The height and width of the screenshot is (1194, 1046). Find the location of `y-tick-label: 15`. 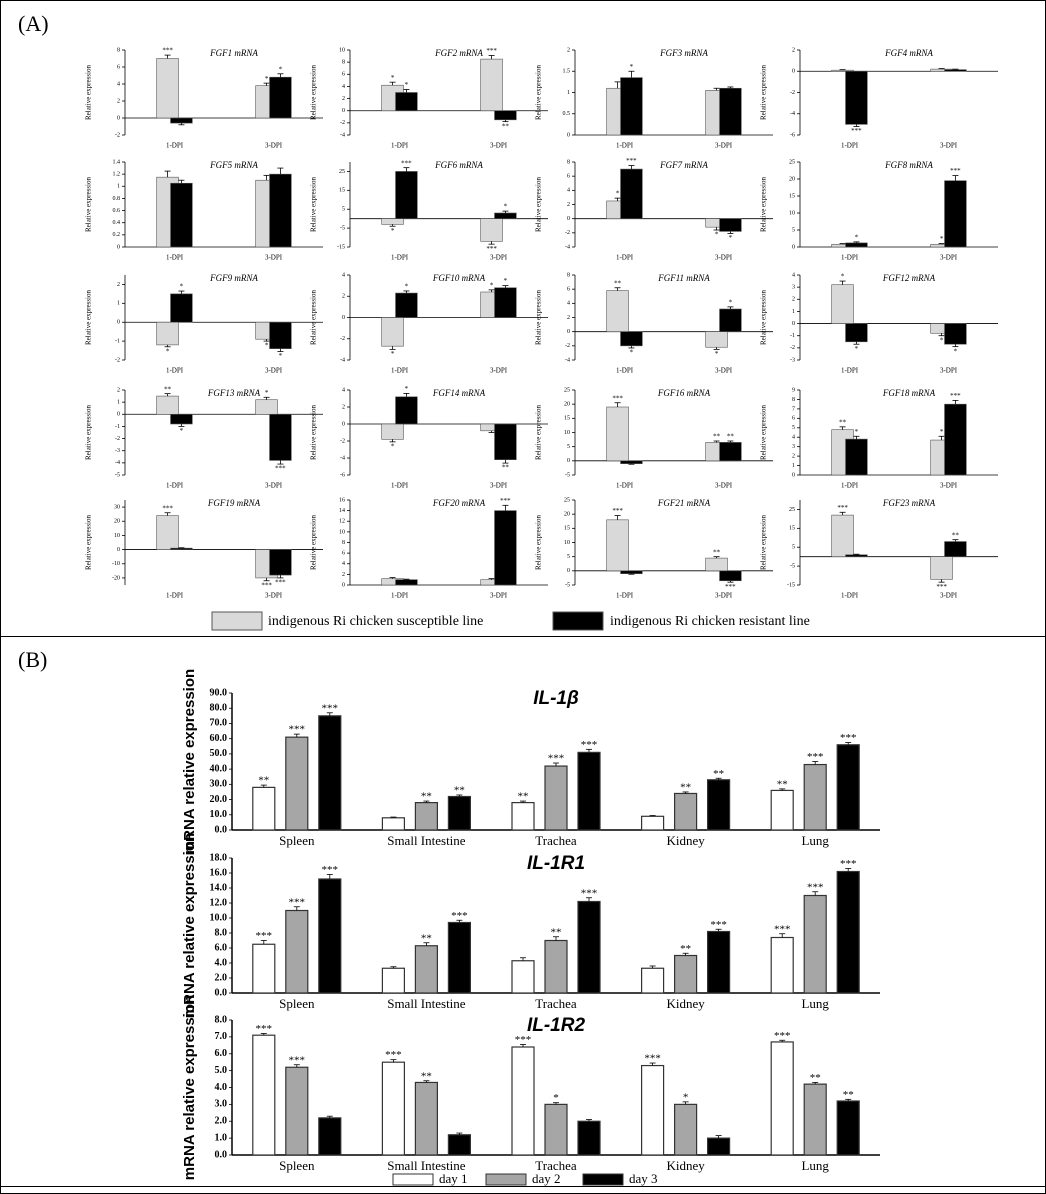

y-tick-label: 15 is located at coordinates (792, 196).